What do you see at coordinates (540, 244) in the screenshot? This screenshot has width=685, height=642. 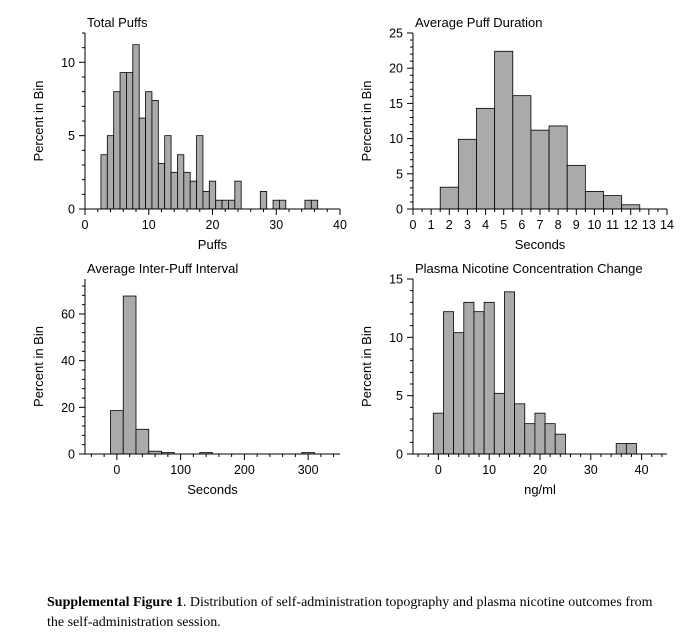 I see `puff-duration-x-label: Seconds` at bounding box center [540, 244].